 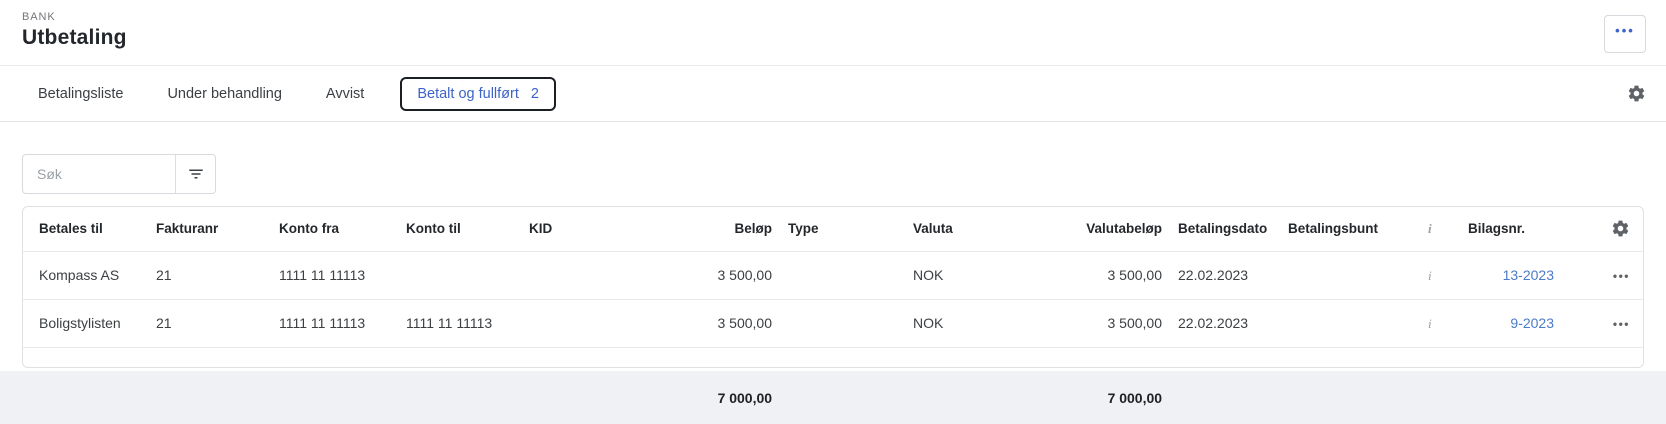 What do you see at coordinates (1333, 229) in the screenshot?
I see `col-header-betalingsbunt: Betalingsbunt` at bounding box center [1333, 229].